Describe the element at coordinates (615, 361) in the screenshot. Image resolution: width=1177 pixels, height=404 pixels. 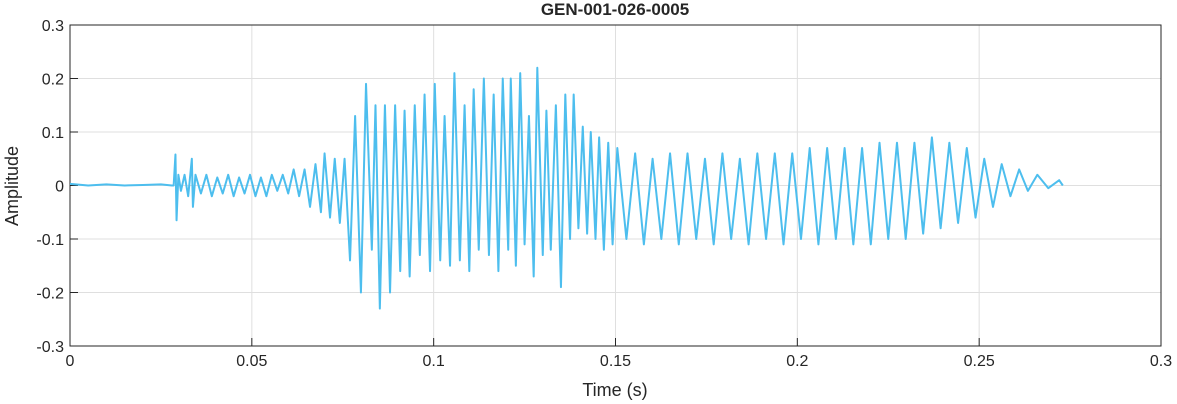
I see `x-tick-label: 0.15` at that location.